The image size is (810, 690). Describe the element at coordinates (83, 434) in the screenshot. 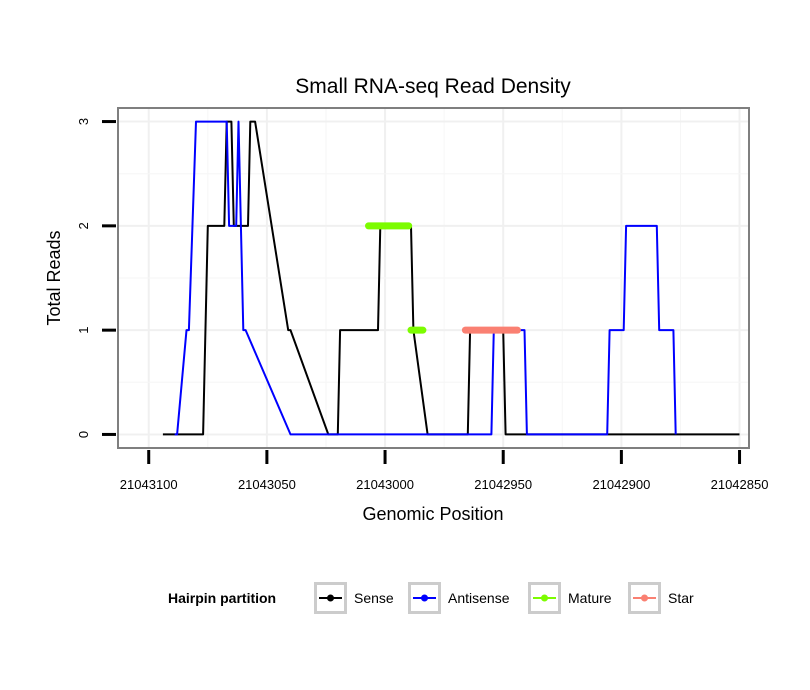

I see `y-tick-label: 0` at that location.